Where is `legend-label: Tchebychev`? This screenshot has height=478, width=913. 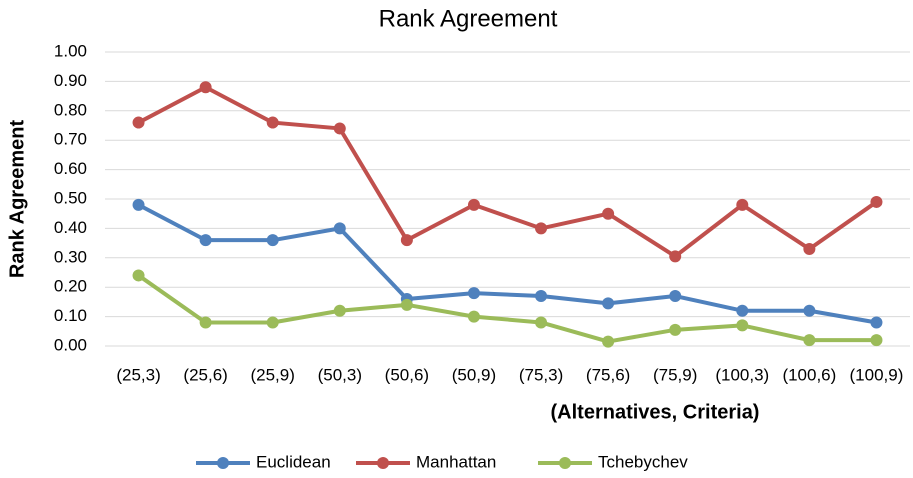
legend-label: Tchebychev is located at coordinates (643, 461).